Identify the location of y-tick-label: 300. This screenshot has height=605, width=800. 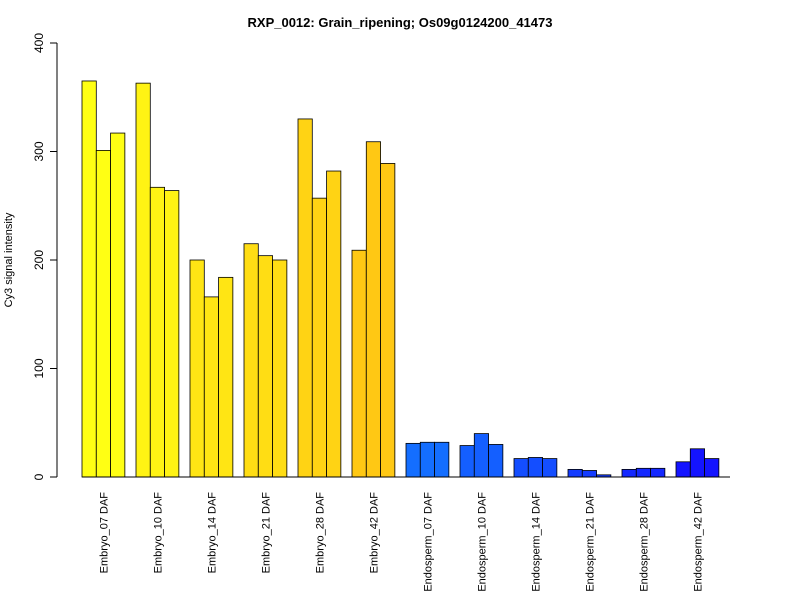
(39, 151).